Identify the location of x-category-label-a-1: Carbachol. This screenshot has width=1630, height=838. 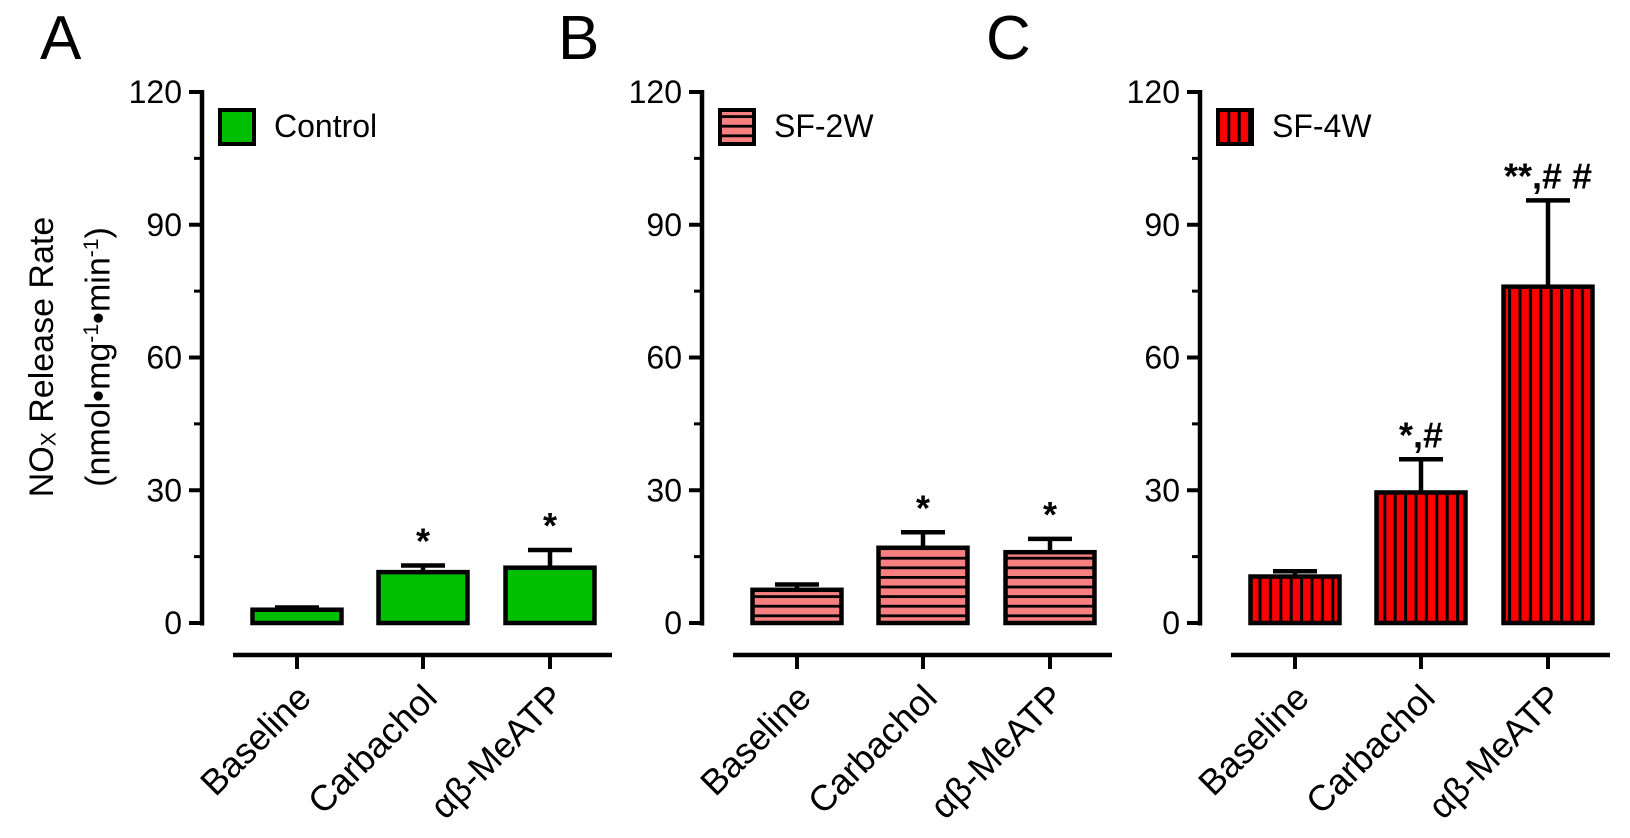
(372, 749).